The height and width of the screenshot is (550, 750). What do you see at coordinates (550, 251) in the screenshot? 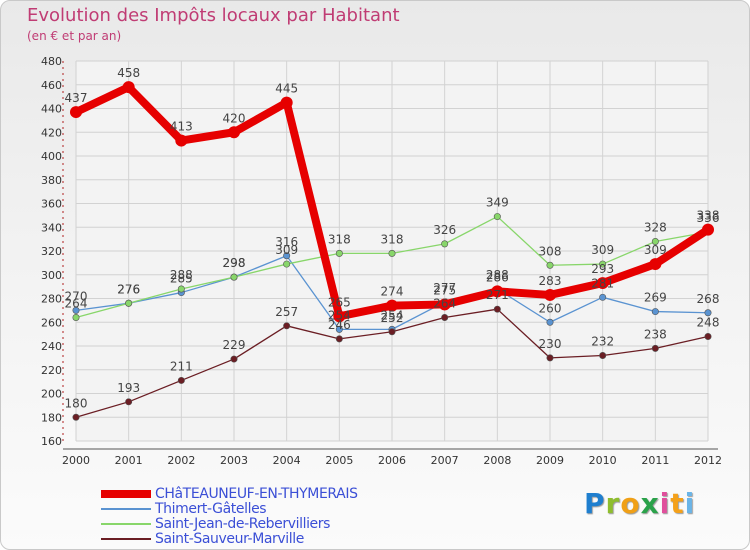
I see `data-label-saint-jean-de-rebervilliers: 308` at bounding box center [550, 251].